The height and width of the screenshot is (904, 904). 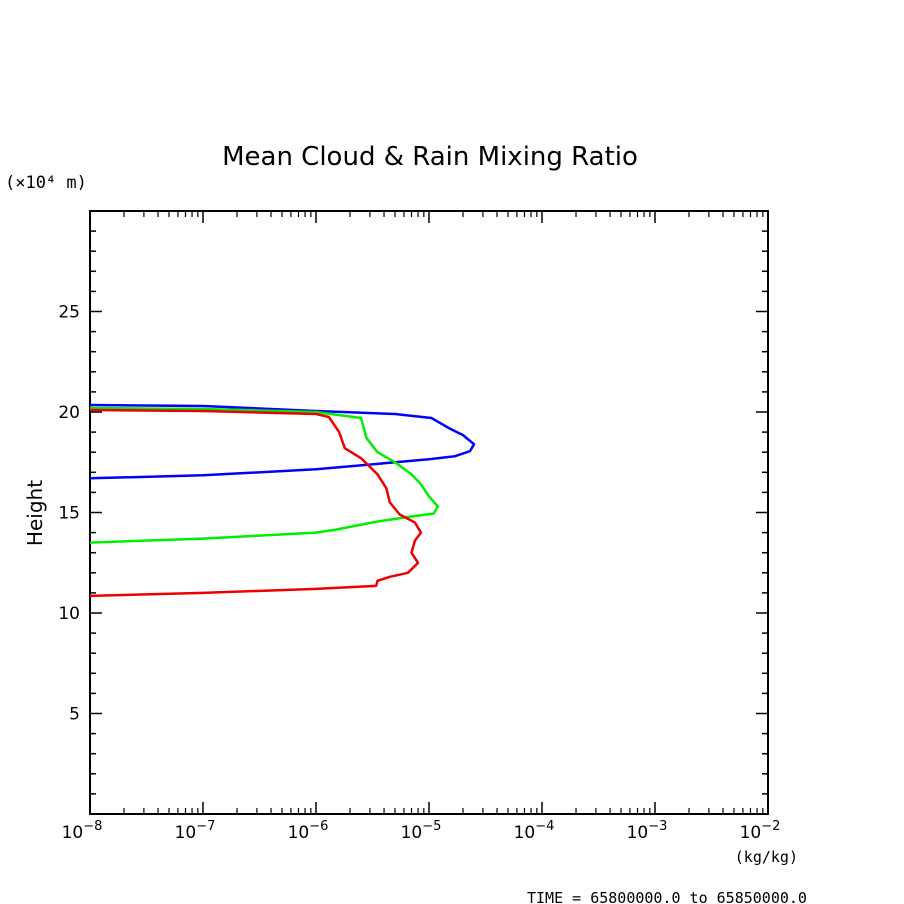 What do you see at coordinates (534, 831) in the screenshot?
I see `x-tick-label: 10⁻⁴` at bounding box center [534, 831].